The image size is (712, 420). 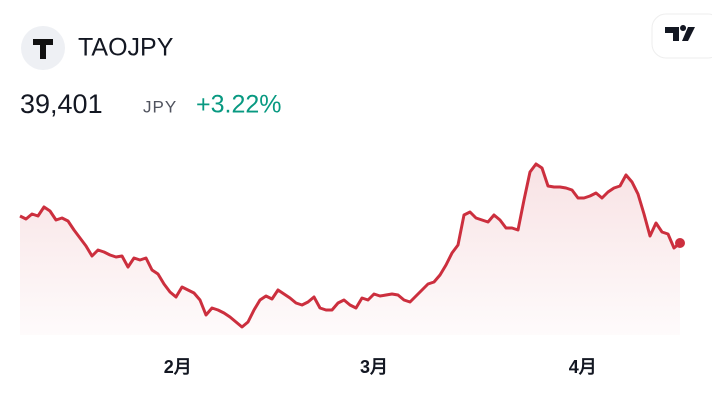 I want to click on logo-icon, so click(x=43, y=49).